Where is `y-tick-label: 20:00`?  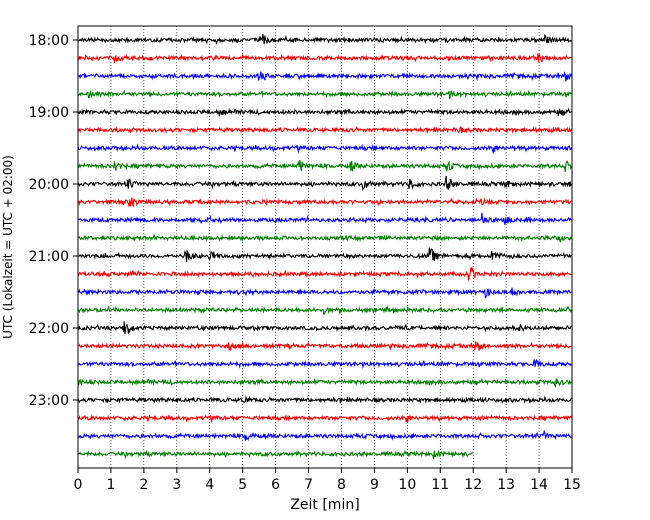 y-tick-label: 20:00 is located at coordinates (49, 185).